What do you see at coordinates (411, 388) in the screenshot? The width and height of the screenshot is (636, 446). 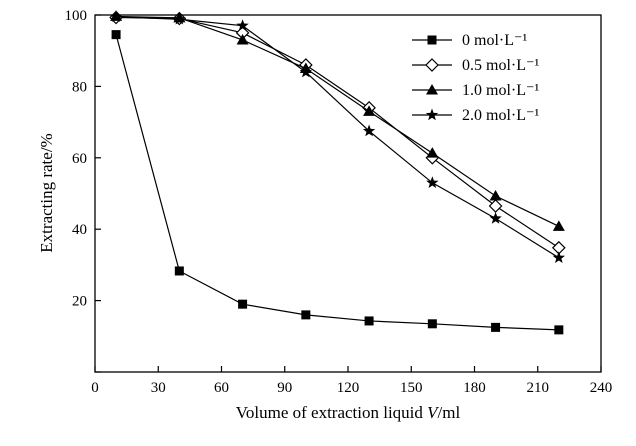 I see `x-tick-label: 150` at bounding box center [411, 388].